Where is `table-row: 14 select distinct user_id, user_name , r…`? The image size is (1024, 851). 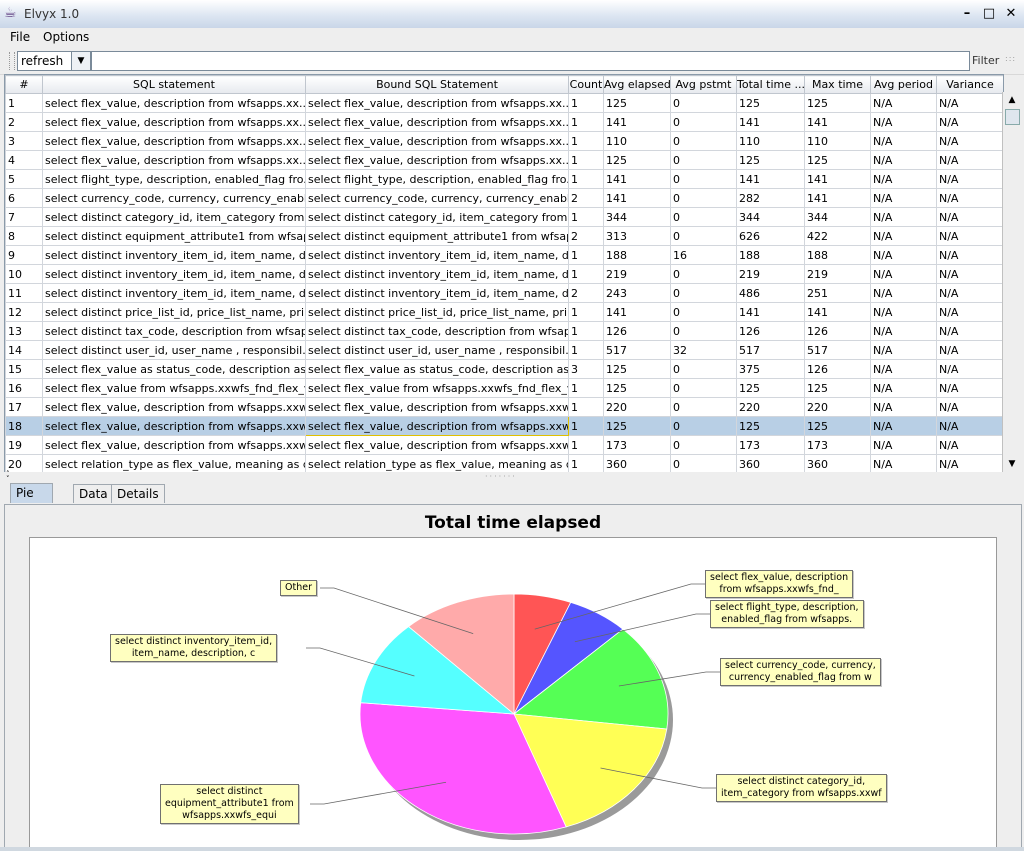 table-row: 14 select distinct user_id, user_name , r… is located at coordinates (504, 350).